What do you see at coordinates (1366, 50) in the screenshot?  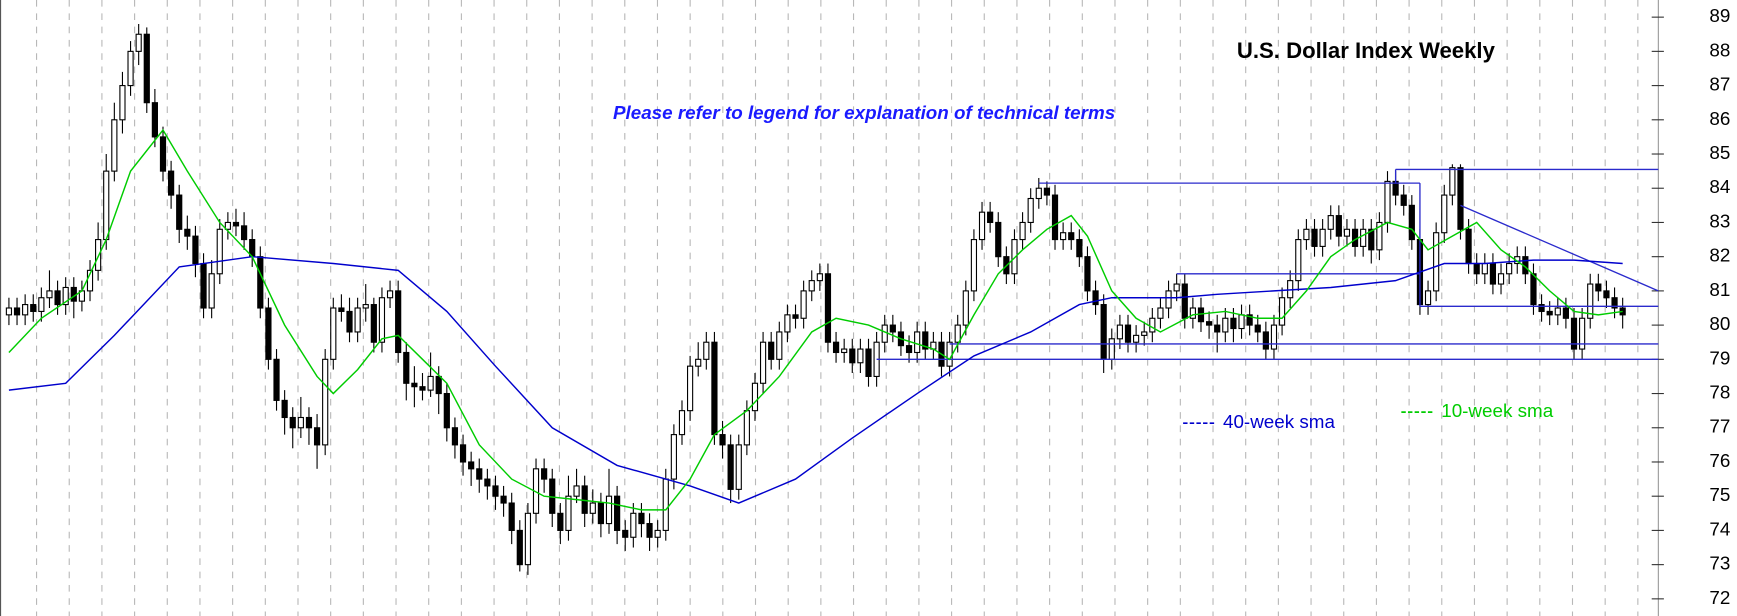 I see `chart-title: U.S. Dollar Index Weekly` at bounding box center [1366, 50].